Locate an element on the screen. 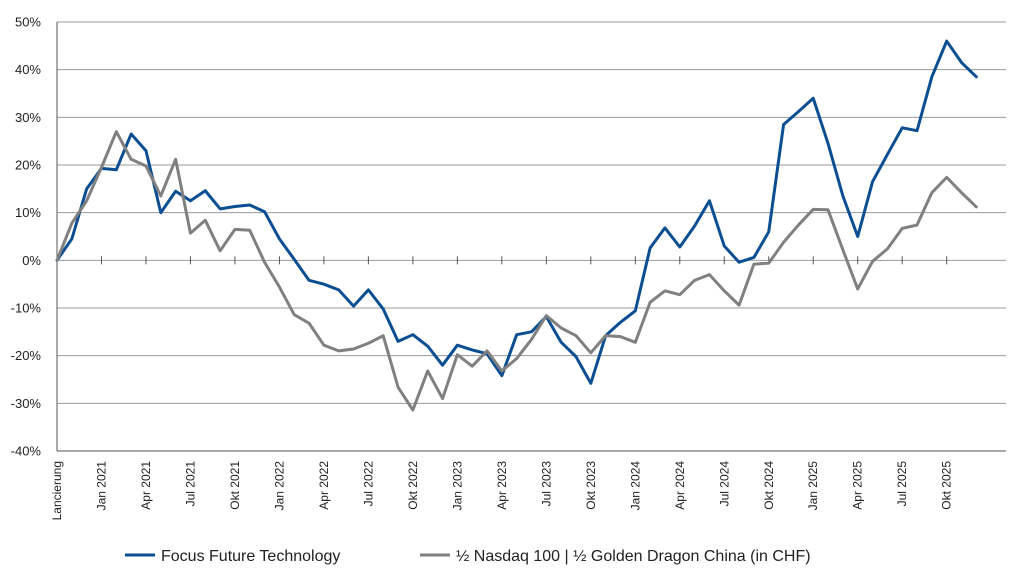  y-tick-label: -40% is located at coordinates (26, 451).